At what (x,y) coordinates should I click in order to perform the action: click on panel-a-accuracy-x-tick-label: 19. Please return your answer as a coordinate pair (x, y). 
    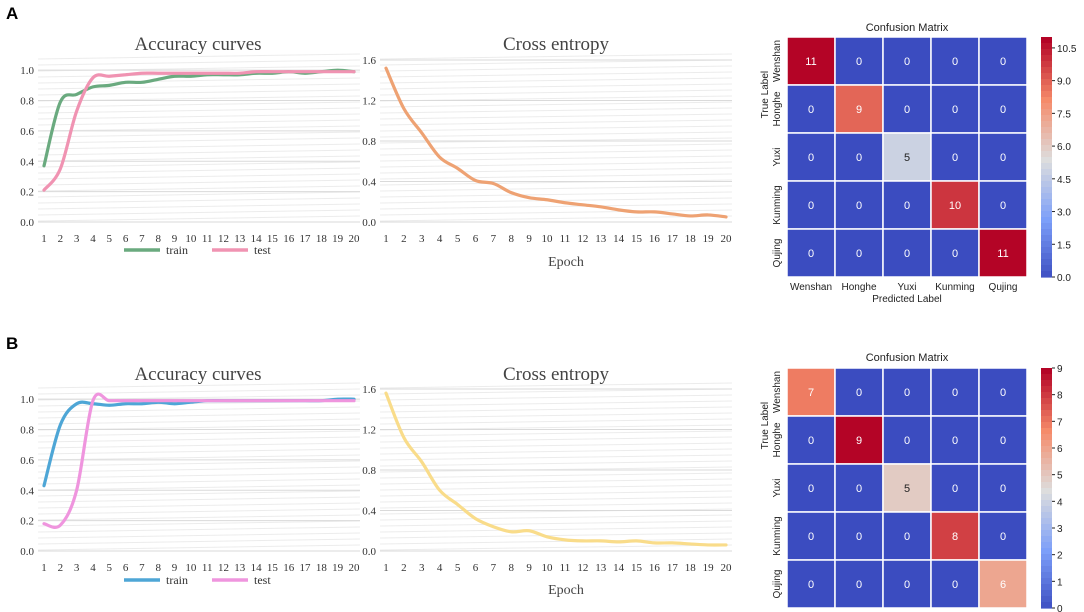
    Looking at the image, I should click on (338, 239).